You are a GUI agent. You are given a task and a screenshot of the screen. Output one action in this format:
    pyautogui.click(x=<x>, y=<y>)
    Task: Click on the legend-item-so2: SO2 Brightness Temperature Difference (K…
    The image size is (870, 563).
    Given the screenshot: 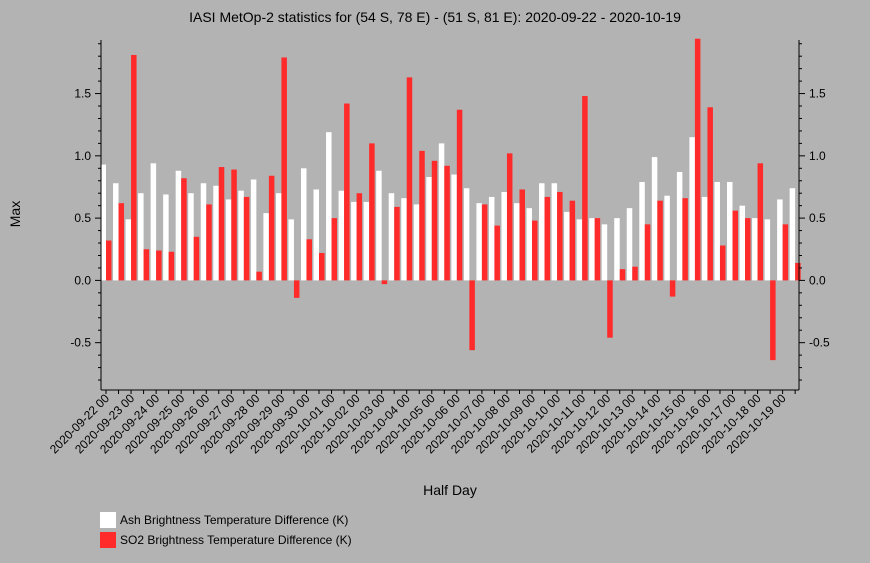 What is the action you would take?
    pyautogui.click(x=226, y=540)
    